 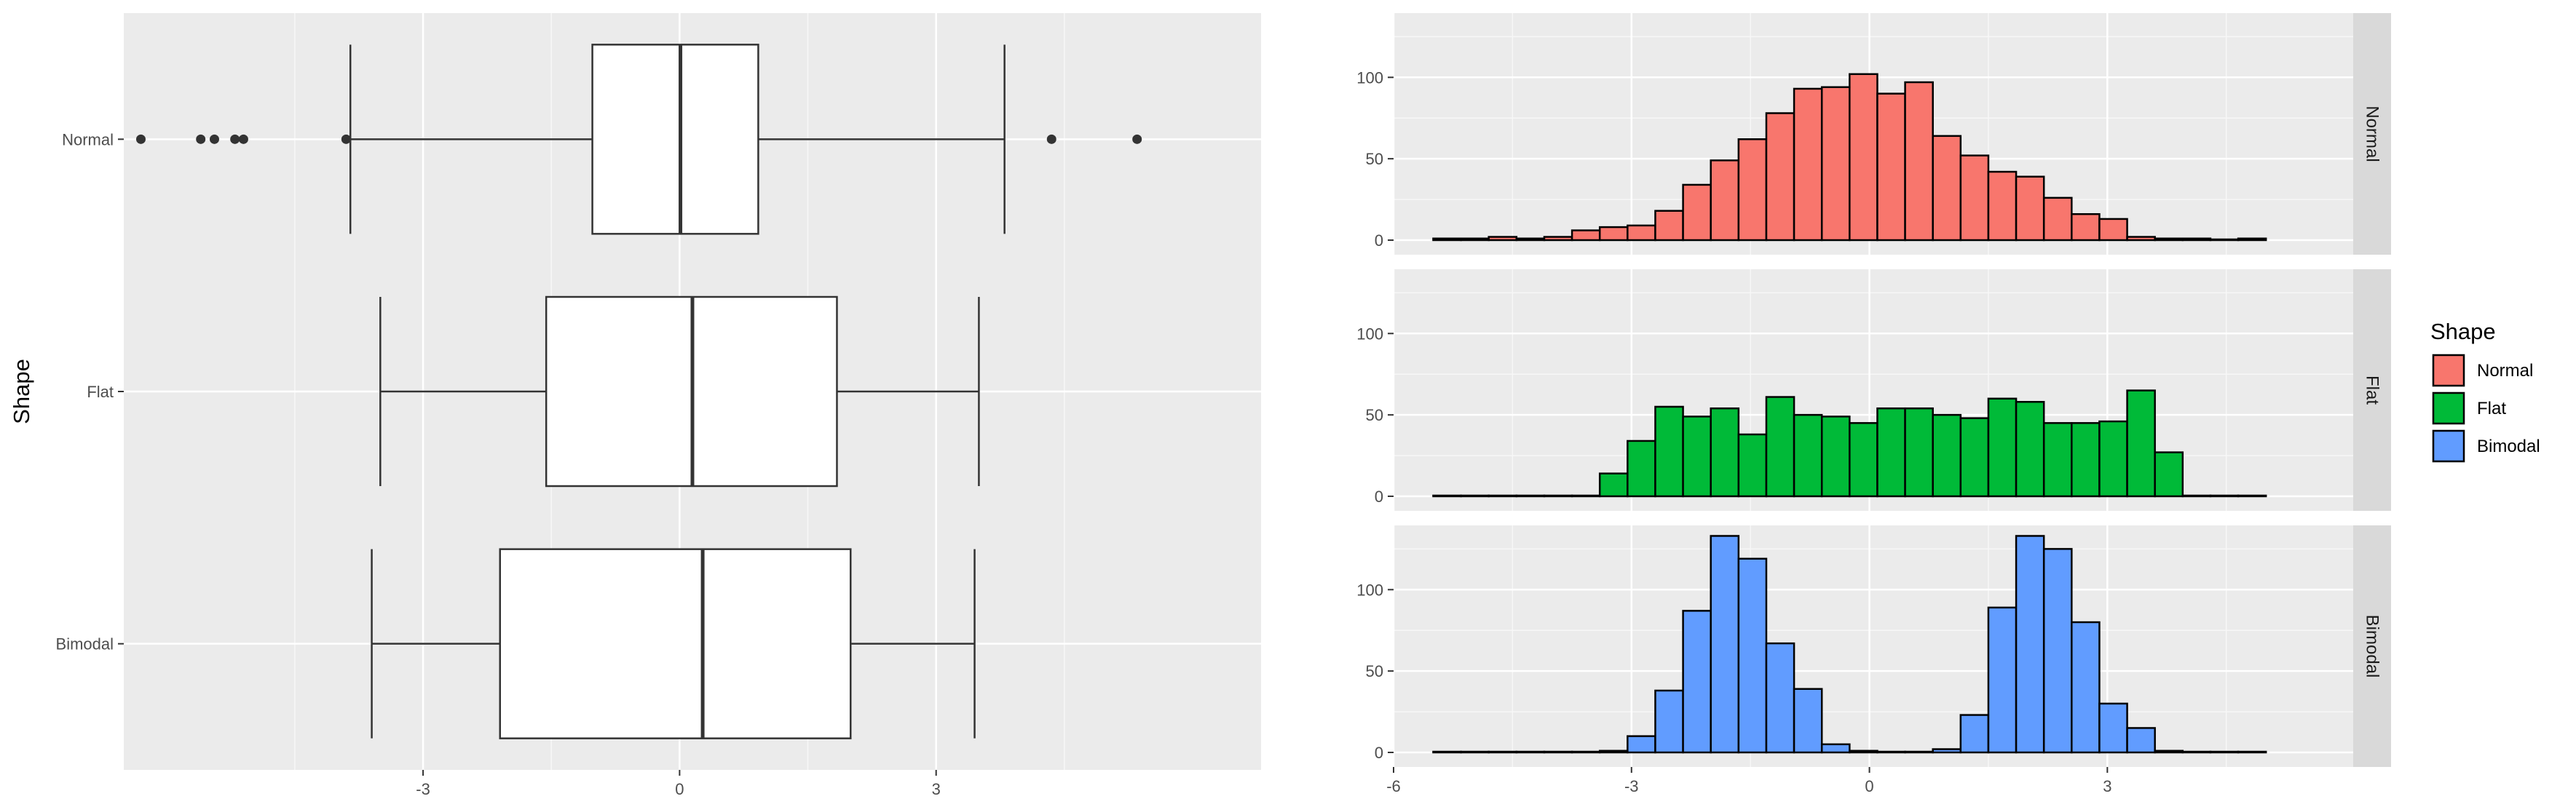 What do you see at coordinates (2463, 331) in the screenshot?
I see `legend-title: Shape` at bounding box center [2463, 331].